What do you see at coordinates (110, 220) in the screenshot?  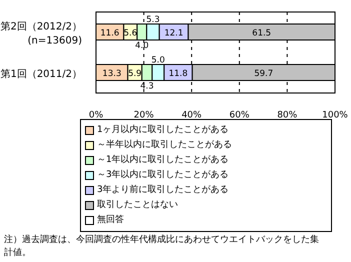 I see `legend-label: 無回答` at bounding box center [110, 220].